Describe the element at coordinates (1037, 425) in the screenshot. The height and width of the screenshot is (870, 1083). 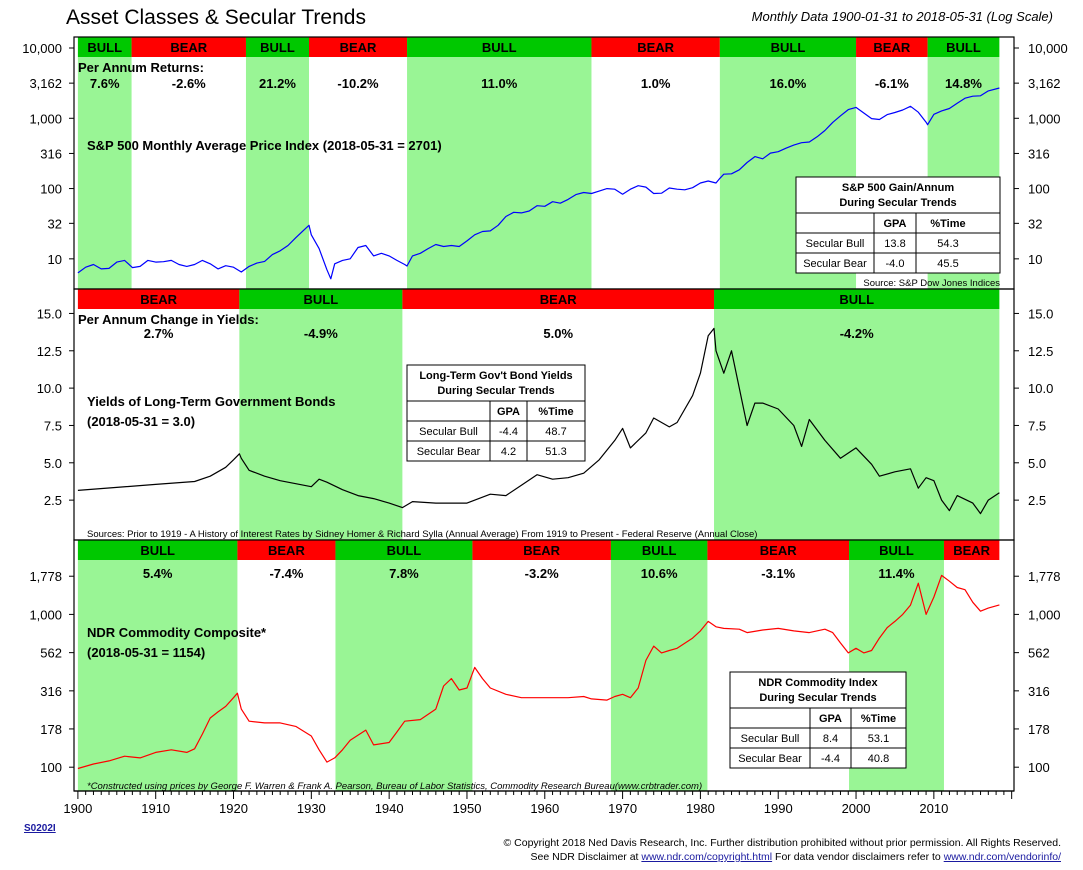
I see `y-tick-label-right: 7.5` at that location.